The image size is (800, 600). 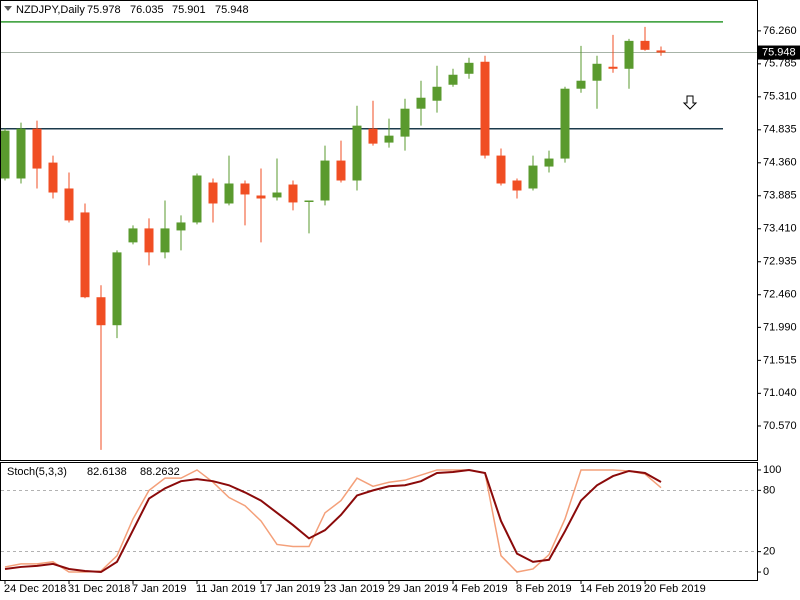 I want to click on y-tick-label: 74.835, so click(x=780, y=130).